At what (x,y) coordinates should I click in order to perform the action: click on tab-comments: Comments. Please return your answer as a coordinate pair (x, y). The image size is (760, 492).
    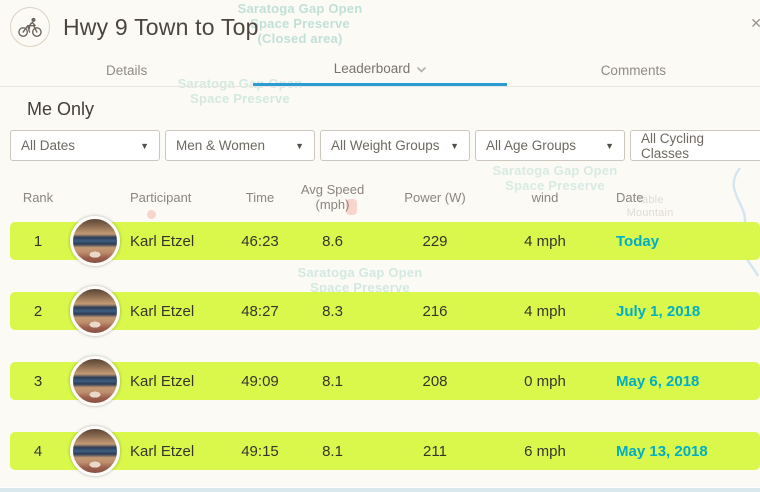
    Looking at the image, I should click on (633, 70).